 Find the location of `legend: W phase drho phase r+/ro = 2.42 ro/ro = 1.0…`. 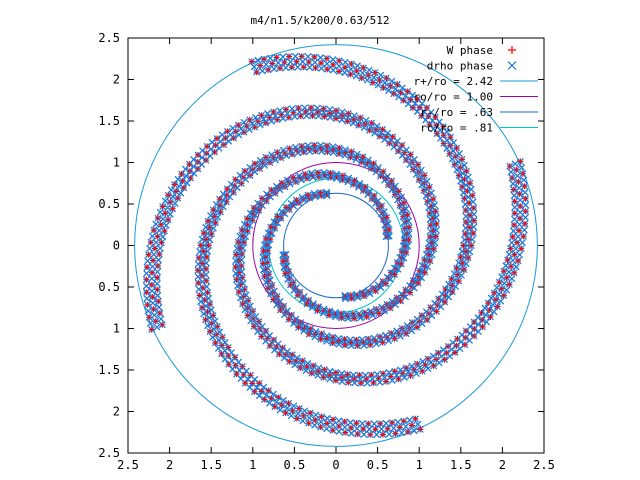

legend: W phase drho phase r+/ro = 2.42 ro/ro = 1.0… is located at coordinates (476, 89).